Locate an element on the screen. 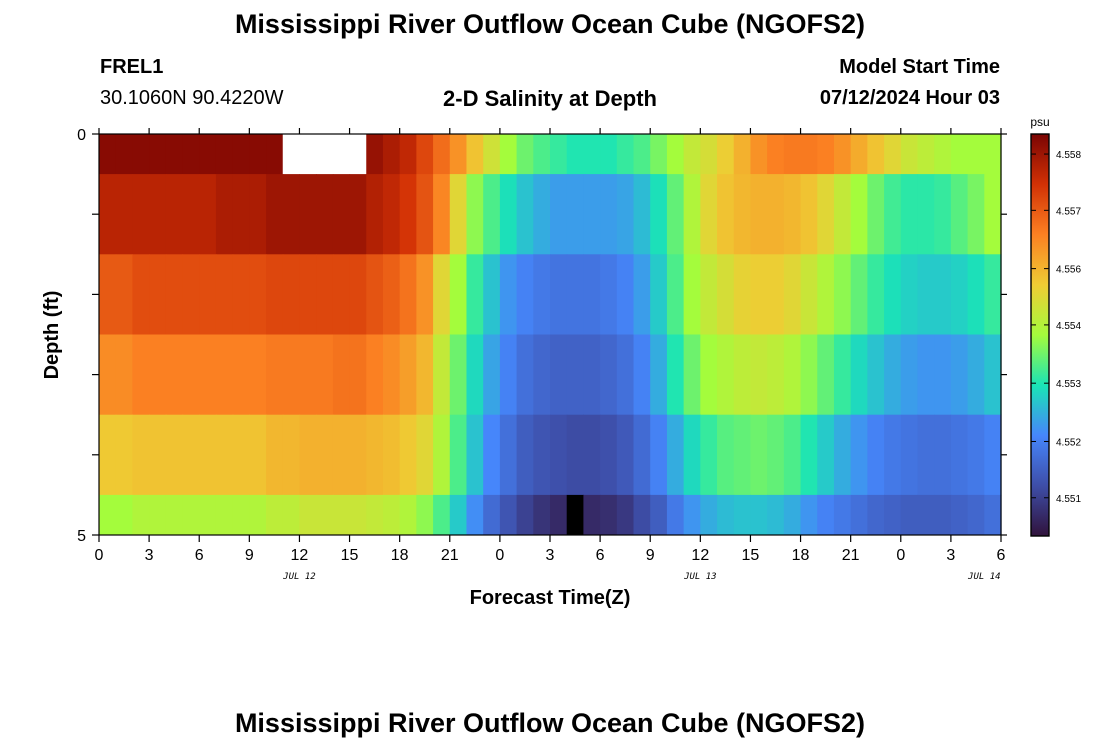  date-label: JUL 14 is located at coordinates (984, 577).